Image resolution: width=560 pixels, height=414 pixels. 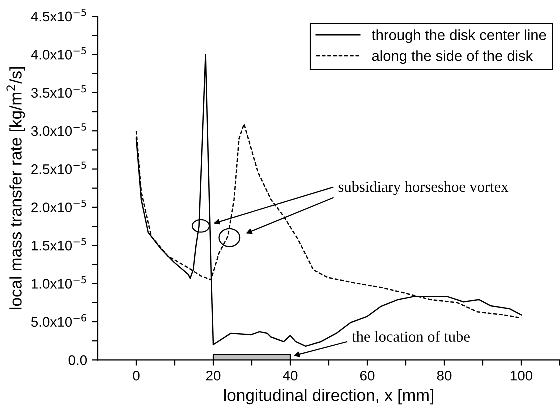 I want to click on x-tick-label: 80, so click(x=444, y=375).